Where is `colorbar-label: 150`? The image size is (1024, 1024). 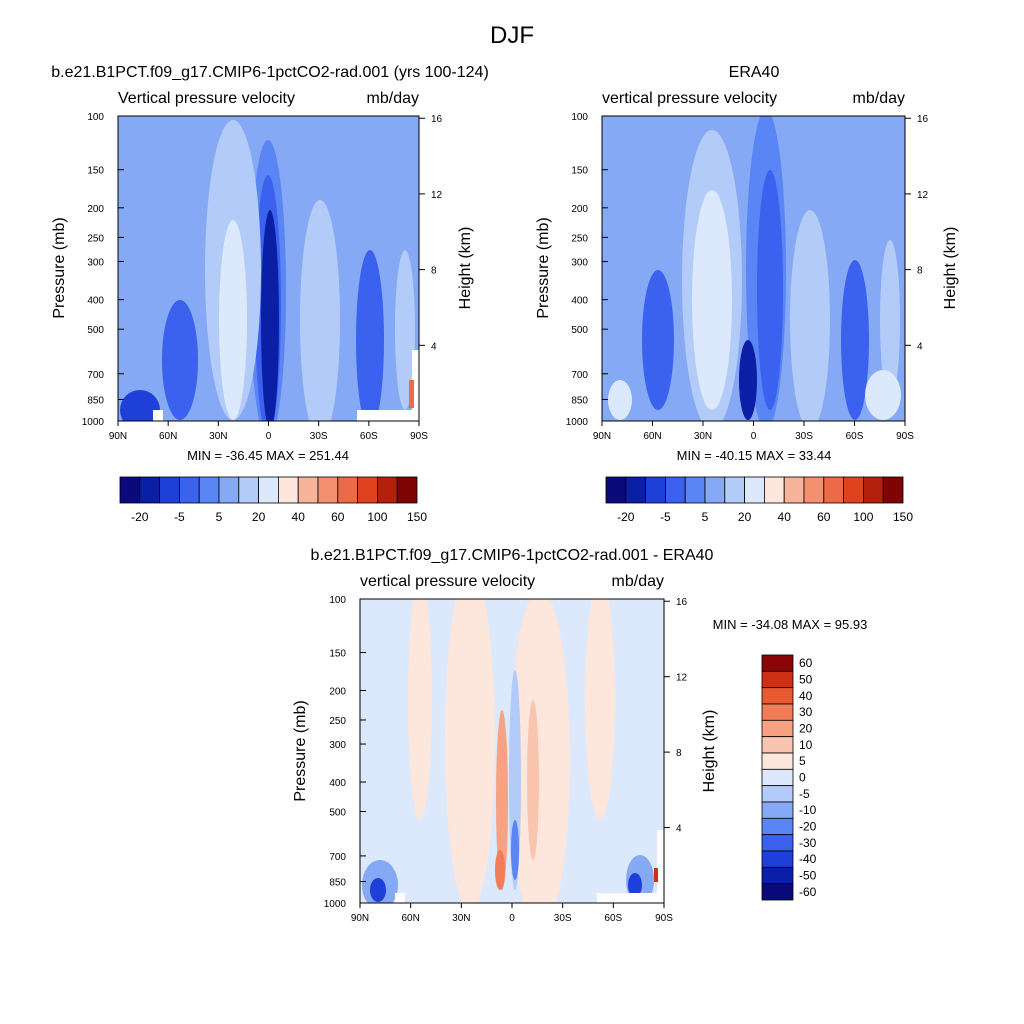
colorbar-label: 150 is located at coordinates (903, 517).